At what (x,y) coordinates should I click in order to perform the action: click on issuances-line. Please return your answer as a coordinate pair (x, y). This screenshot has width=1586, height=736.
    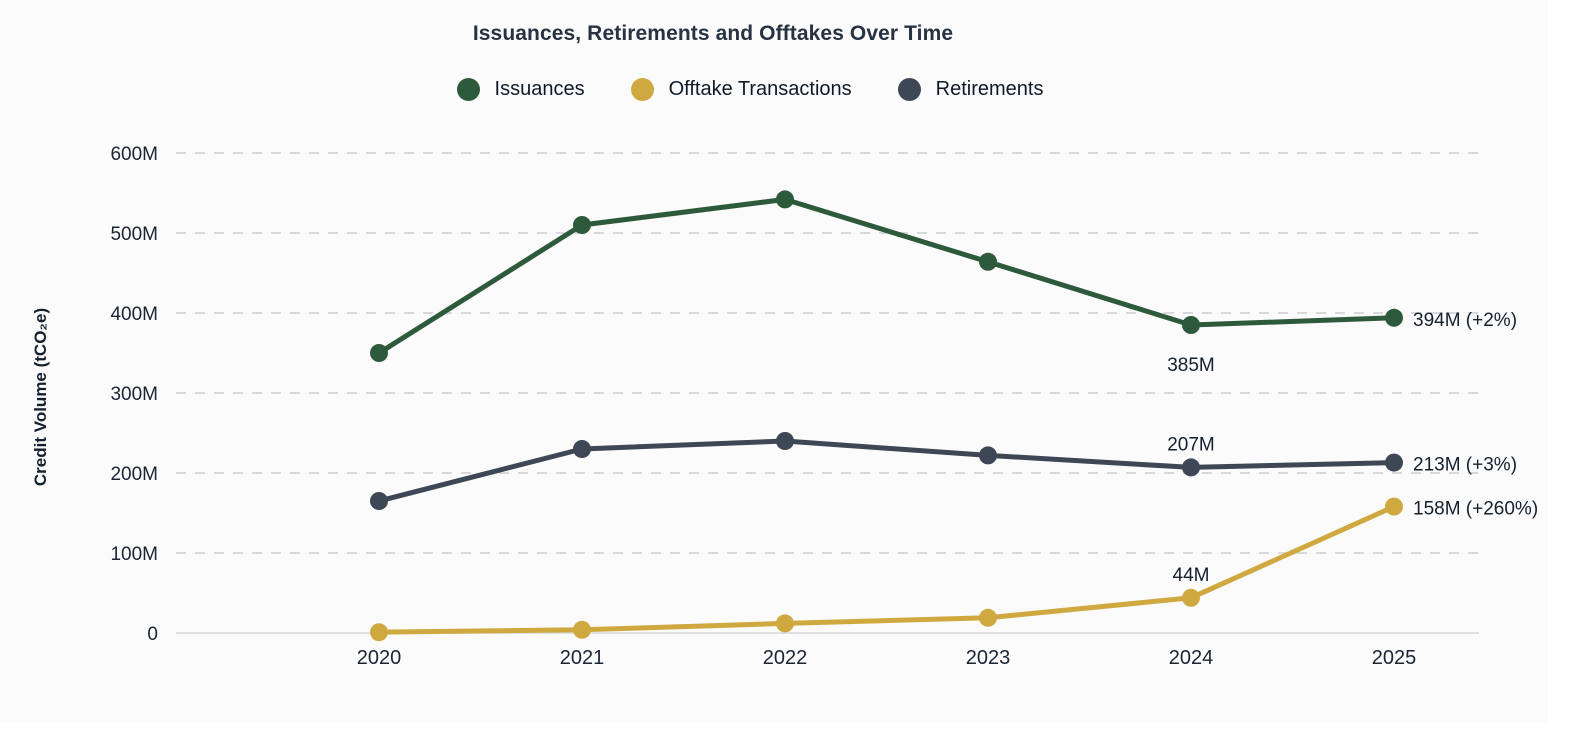
    Looking at the image, I should click on (886, 276).